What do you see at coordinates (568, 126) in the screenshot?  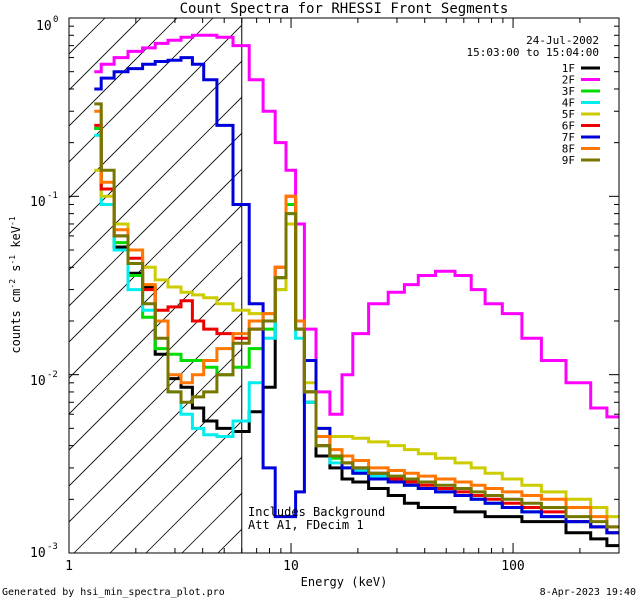 I see `legend-label: 6F` at bounding box center [568, 126].